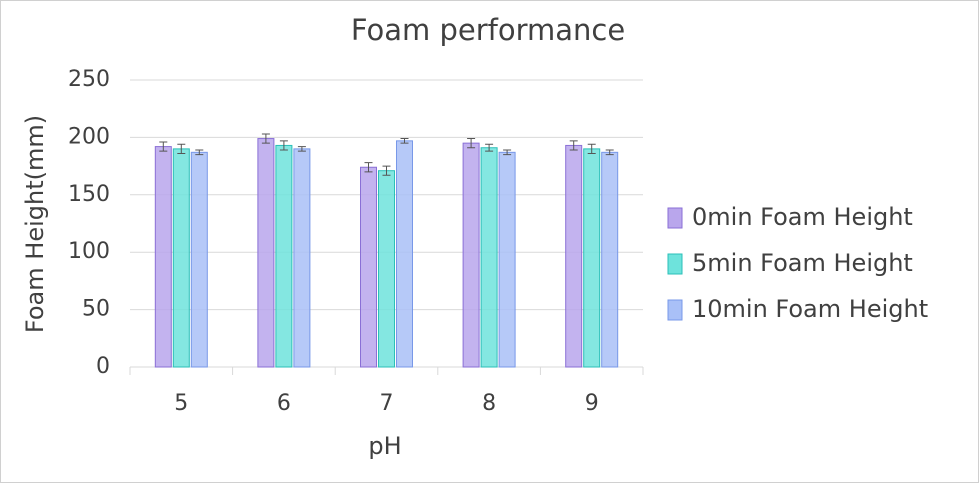 The image size is (979, 483). Describe the element at coordinates (387, 403) in the screenshot. I see `x-tick-label: 7` at that location.